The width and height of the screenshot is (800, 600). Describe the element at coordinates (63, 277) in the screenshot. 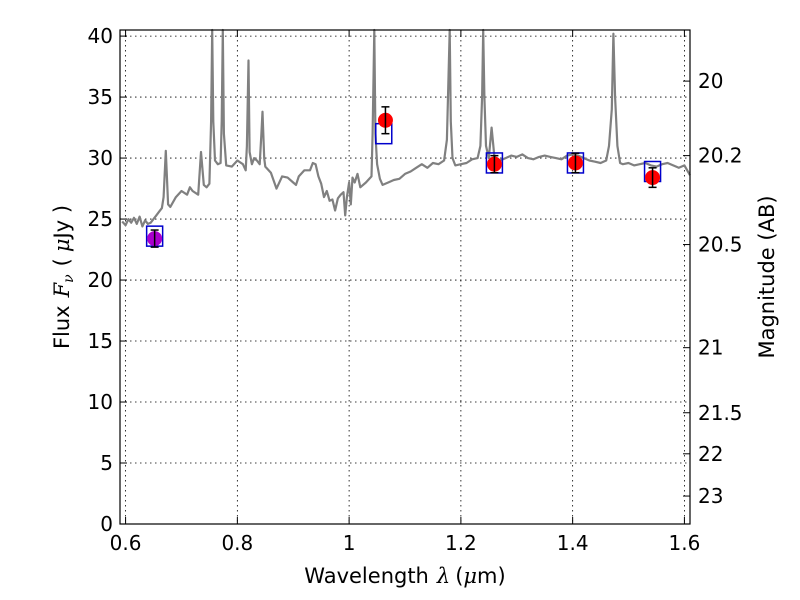

I see `y-axis-label: FluxFν(μJy )` at that location.